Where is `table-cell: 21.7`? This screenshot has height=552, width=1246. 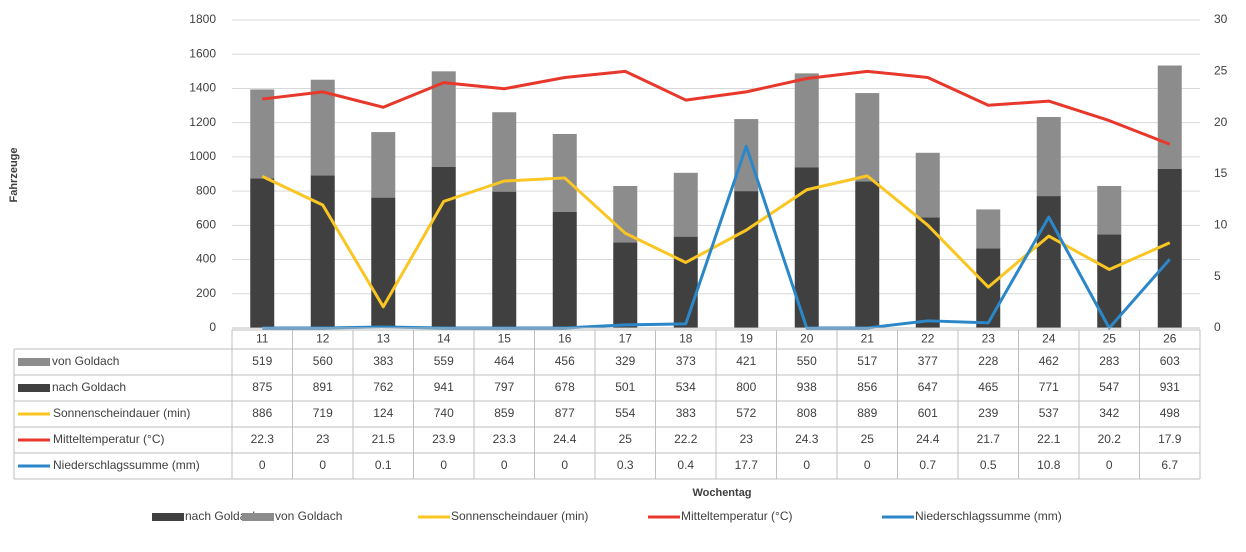
table-cell: 21.7 is located at coordinates (989, 439).